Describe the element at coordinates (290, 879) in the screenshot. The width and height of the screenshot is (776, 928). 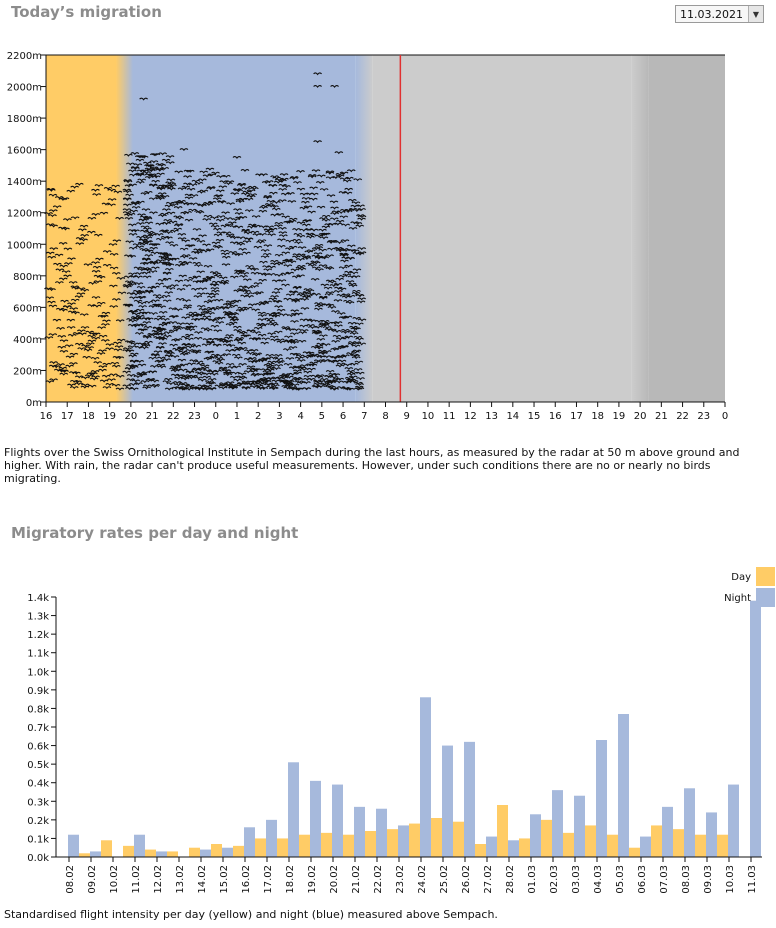
I see `x-tick-label: 18.02` at that location.